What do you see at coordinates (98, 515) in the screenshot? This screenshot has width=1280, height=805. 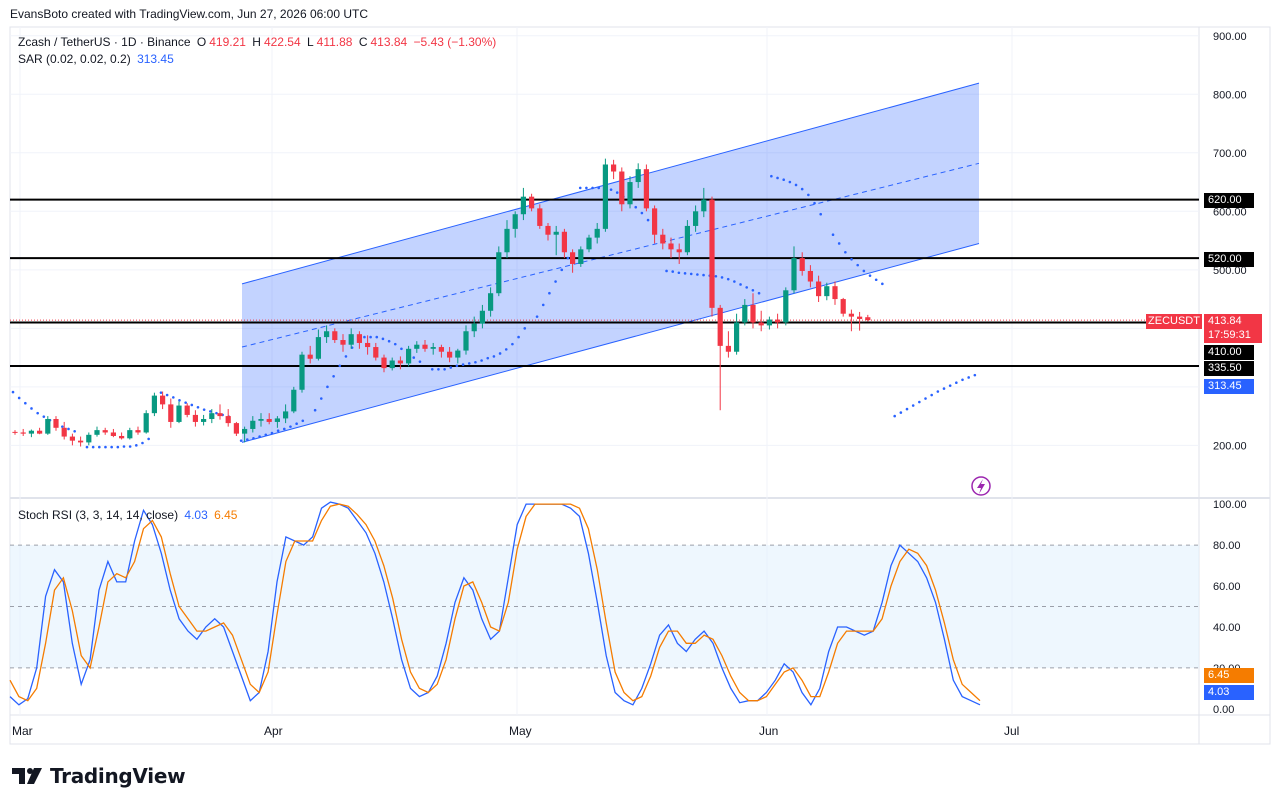 I see `stoch-label: Stoch RSI (3, 3, 14, 14, close)` at bounding box center [98, 515].